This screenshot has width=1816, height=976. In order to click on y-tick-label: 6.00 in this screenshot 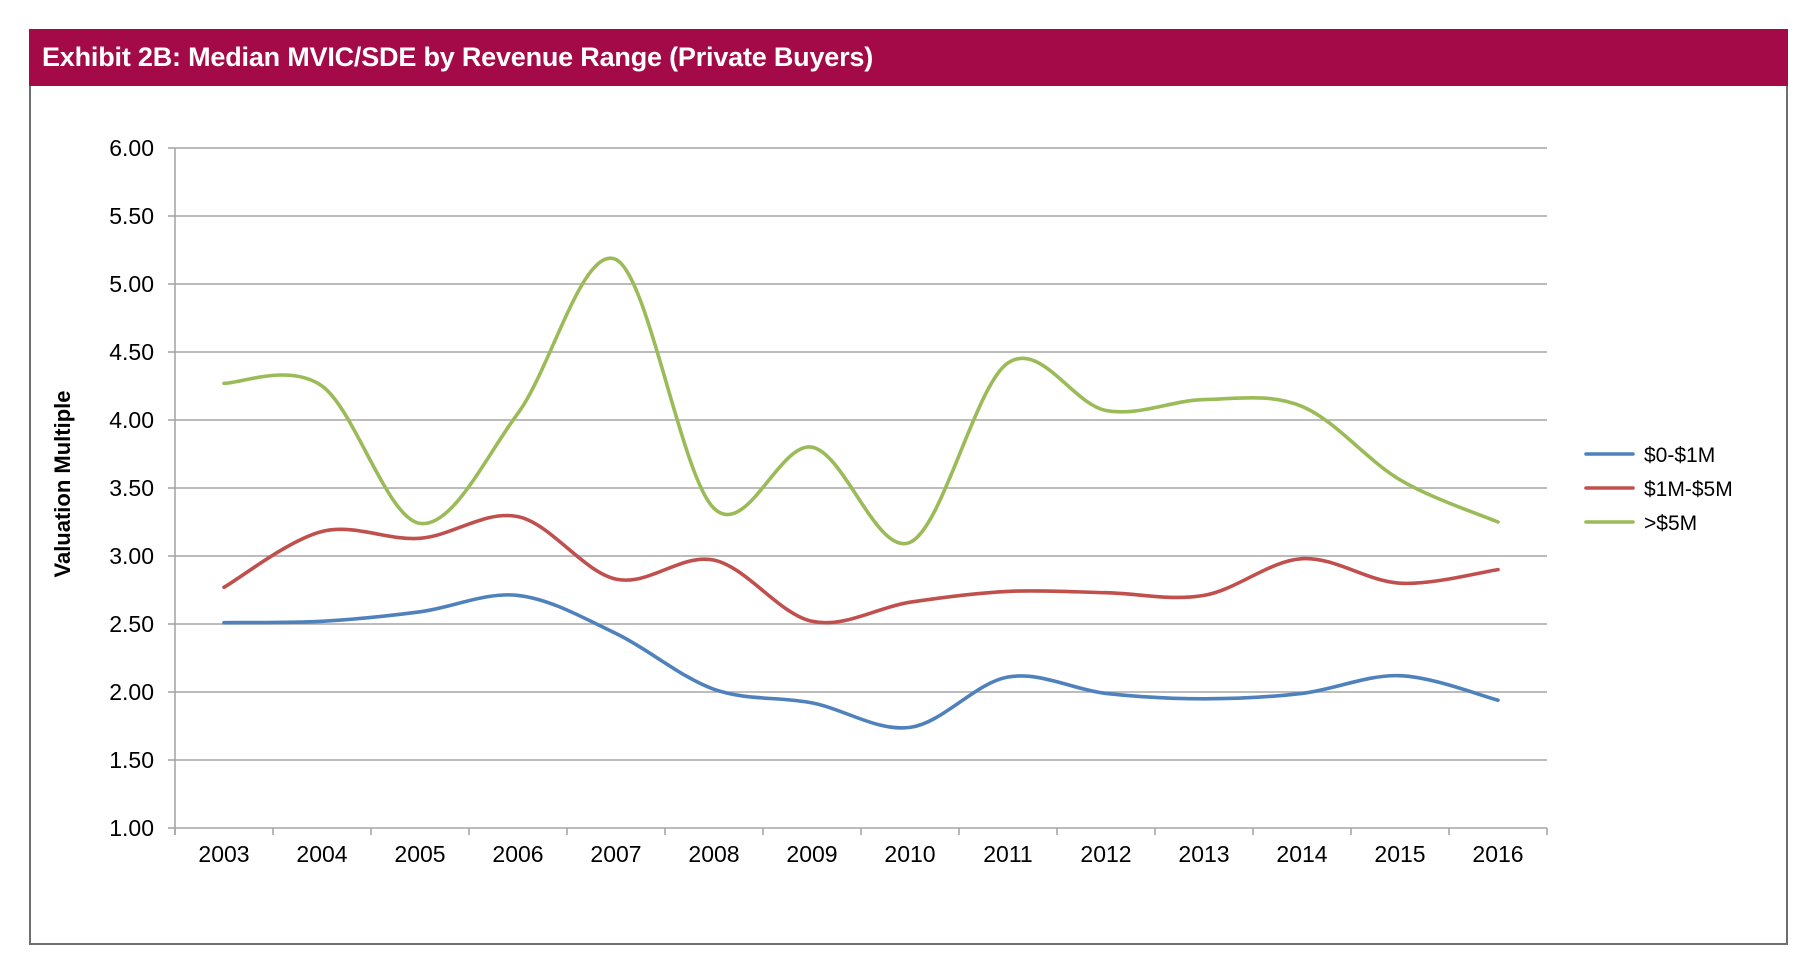, I will do `click(131, 148)`.